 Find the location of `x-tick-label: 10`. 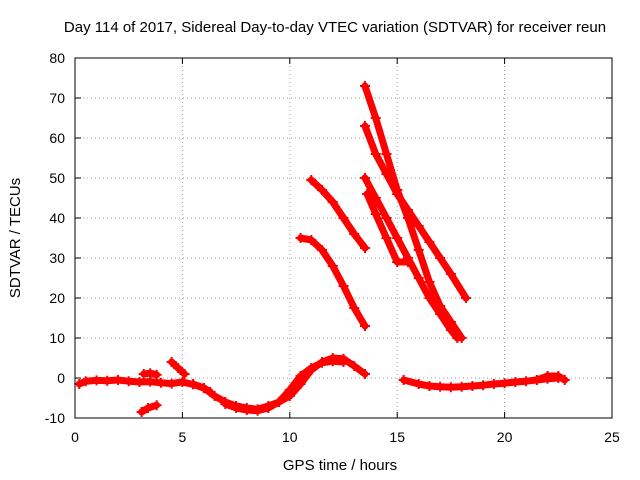

x-tick-label: 10 is located at coordinates (290, 437).